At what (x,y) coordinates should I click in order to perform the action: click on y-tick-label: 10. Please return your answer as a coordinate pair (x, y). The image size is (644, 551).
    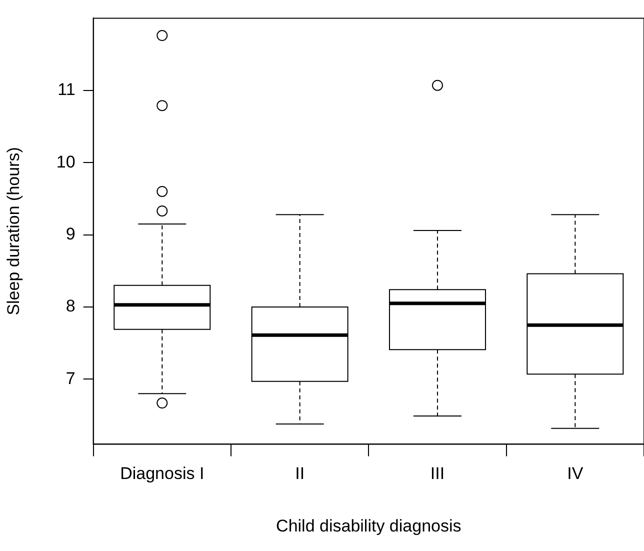
    Looking at the image, I should click on (66, 162).